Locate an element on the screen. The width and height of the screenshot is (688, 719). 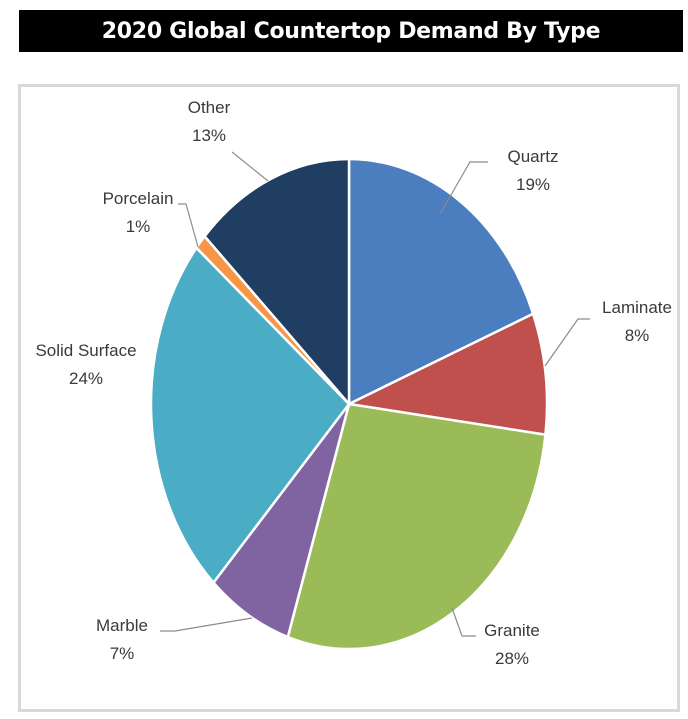
leader-line-quartz is located at coordinates (463, 188).